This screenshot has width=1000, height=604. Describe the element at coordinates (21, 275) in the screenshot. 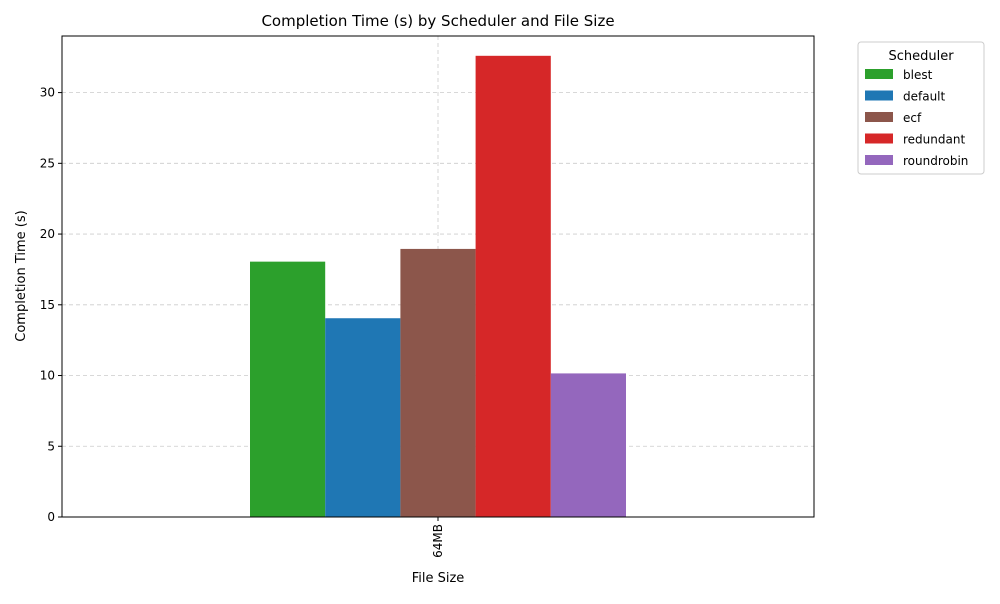

I see `y-axis-label: Completion Time (s)` at that location.